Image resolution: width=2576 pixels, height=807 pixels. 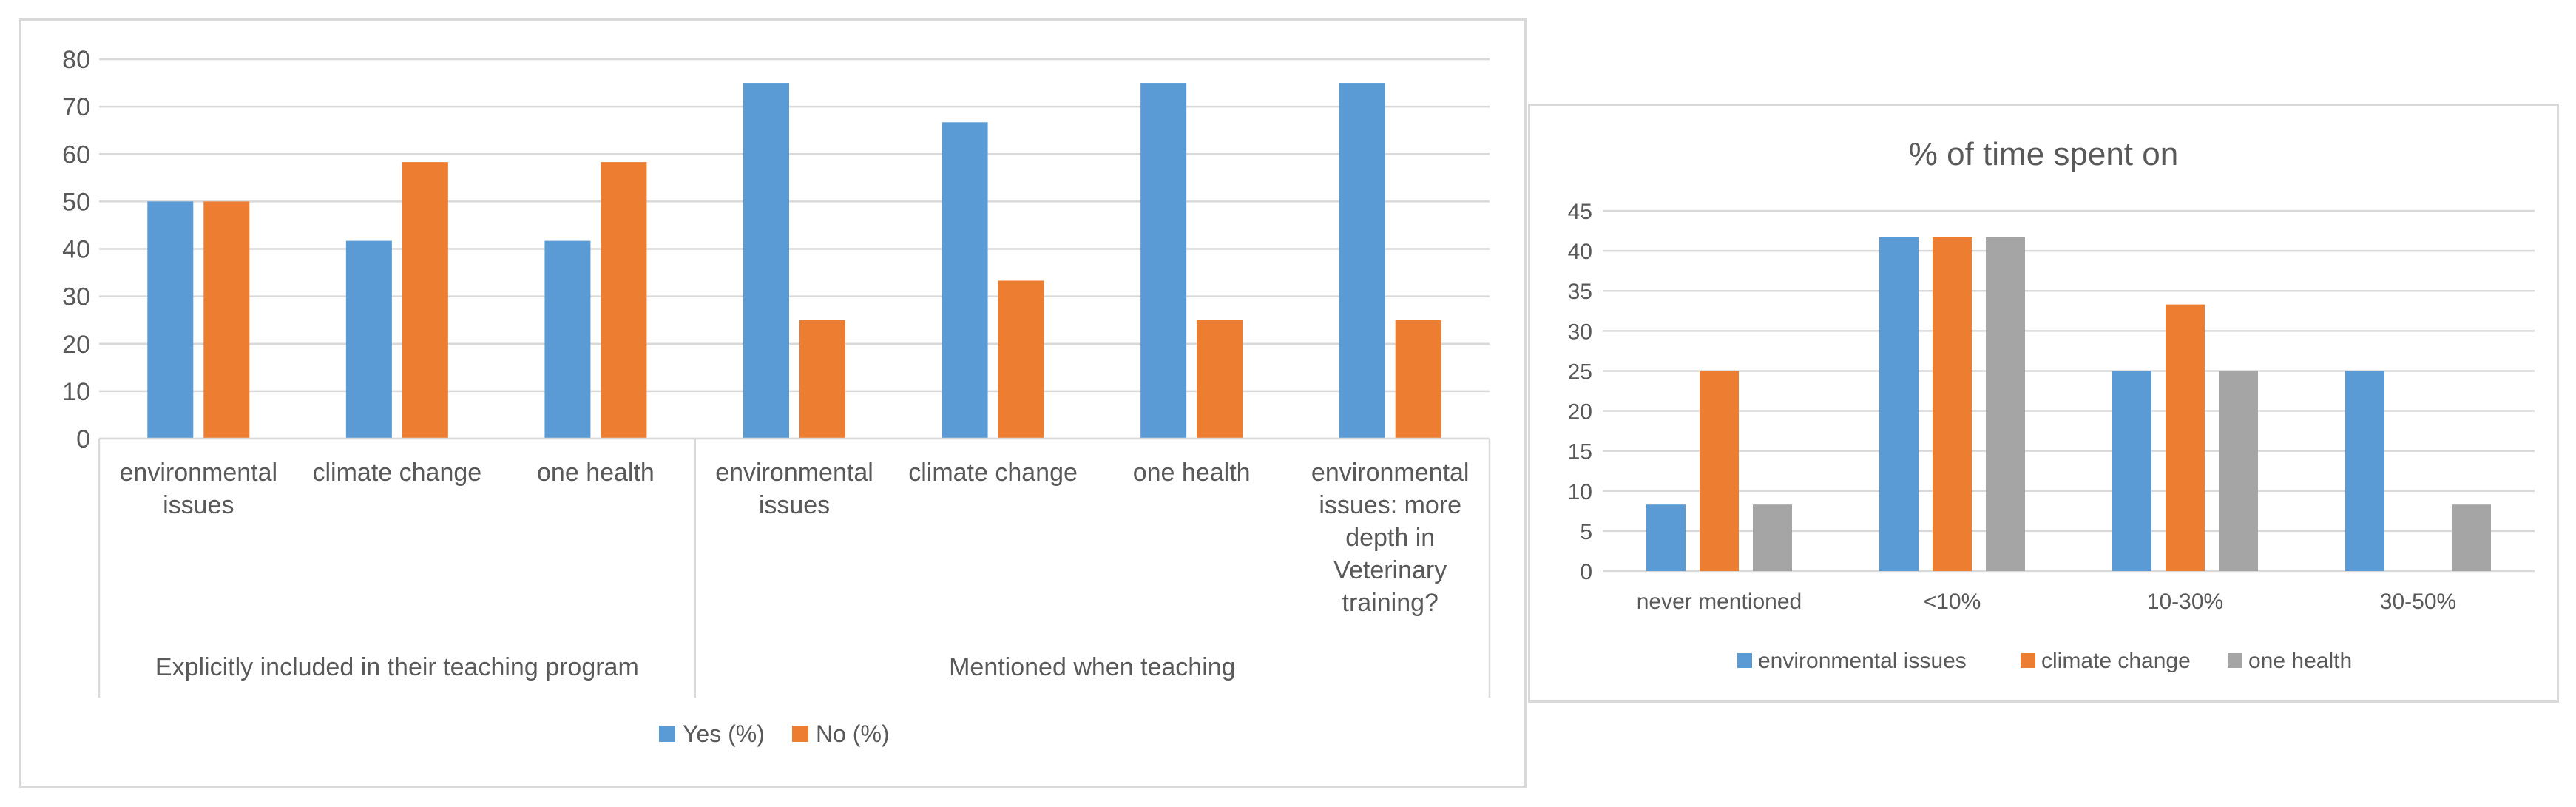 What do you see at coordinates (1390, 603) in the screenshot?
I see `x-tick-label: training?` at bounding box center [1390, 603].